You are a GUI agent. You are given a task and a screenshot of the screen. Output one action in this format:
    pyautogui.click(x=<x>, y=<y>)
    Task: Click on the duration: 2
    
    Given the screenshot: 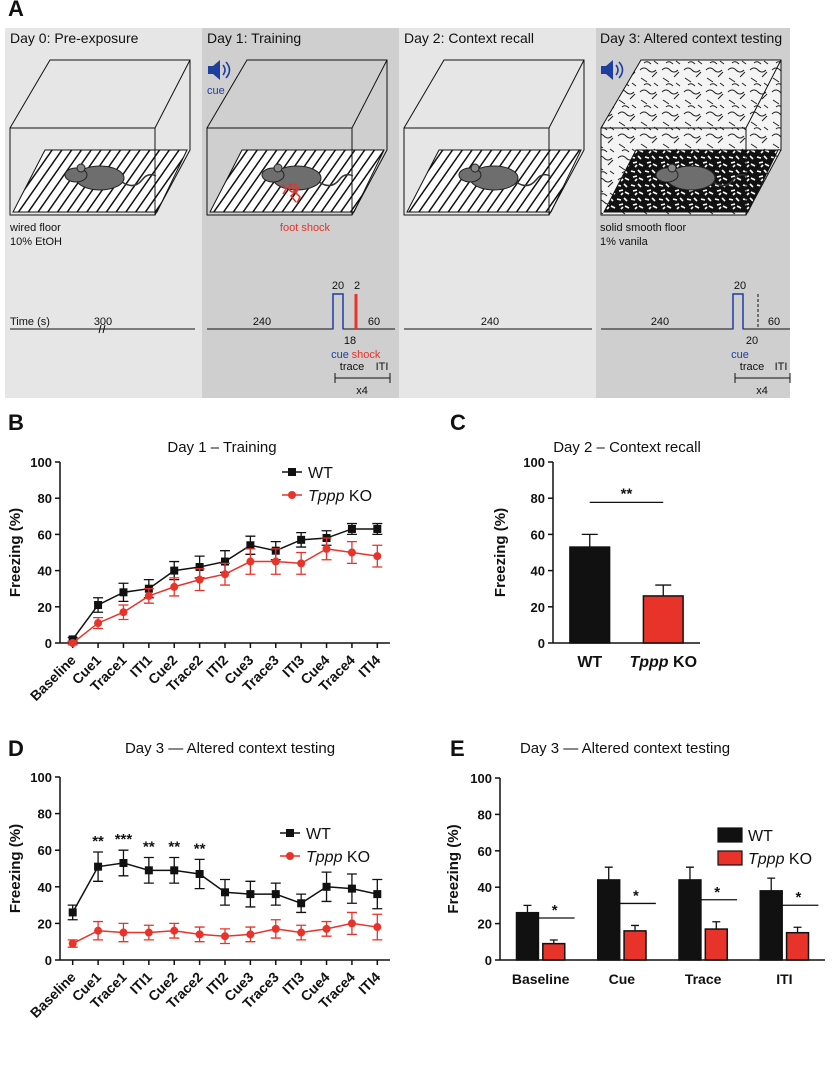 What is the action you would take?
    pyautogui.click(x=357, y=286)
    